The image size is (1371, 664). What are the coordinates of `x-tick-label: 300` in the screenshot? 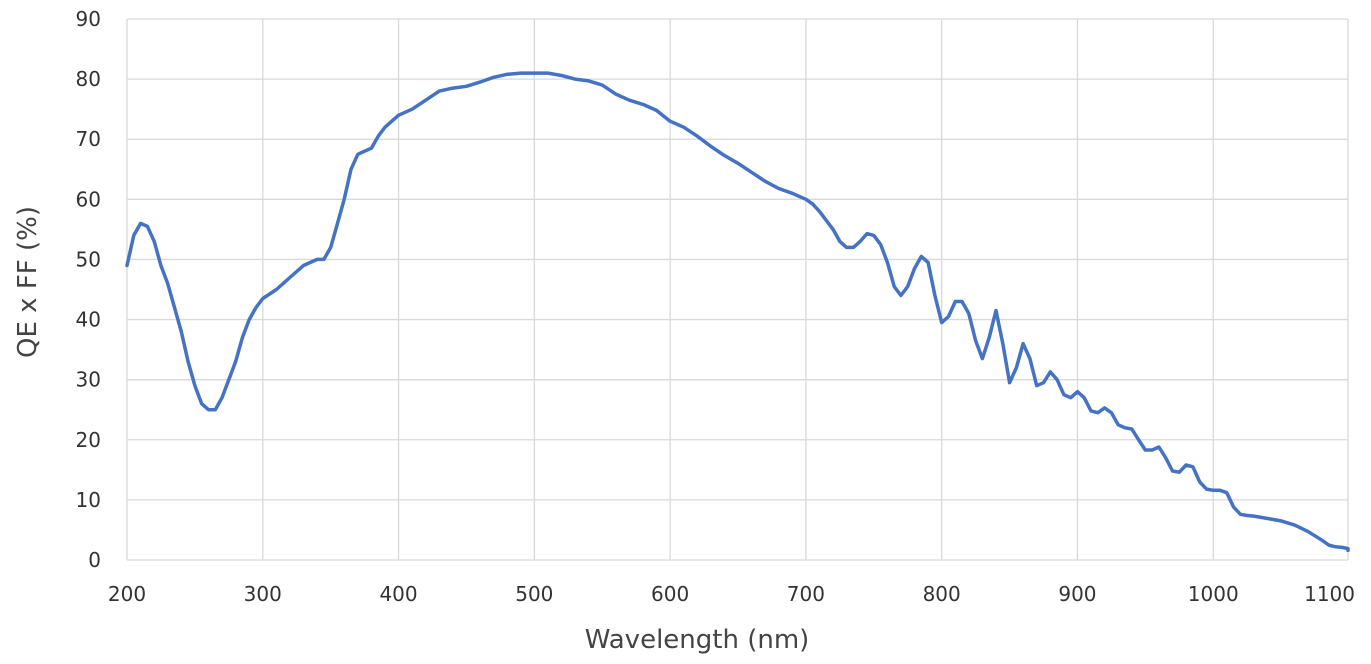 It's located at (263, 594).